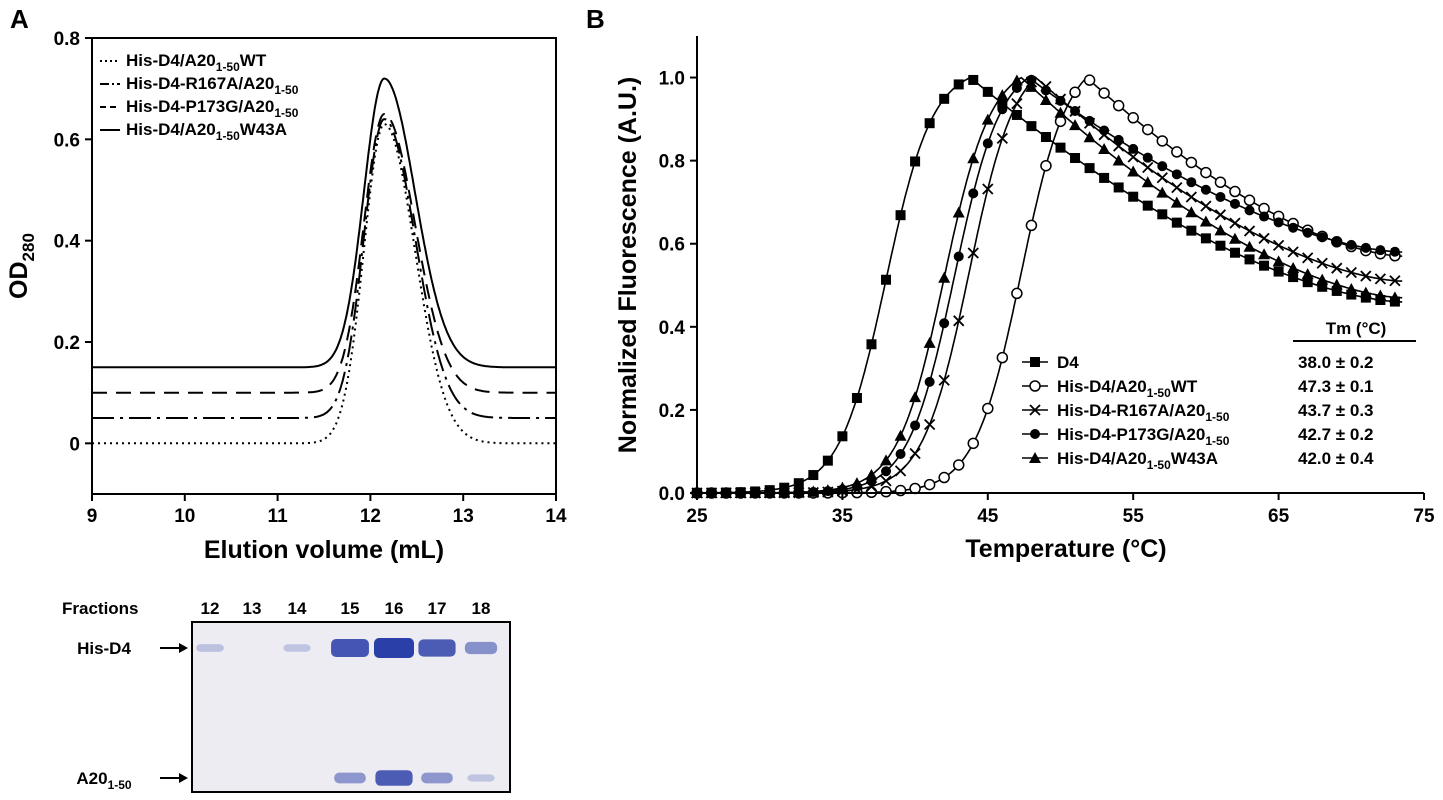 The image size is (1443, 800). I want to click on gel-lane-label: 14, so click(297, 608).